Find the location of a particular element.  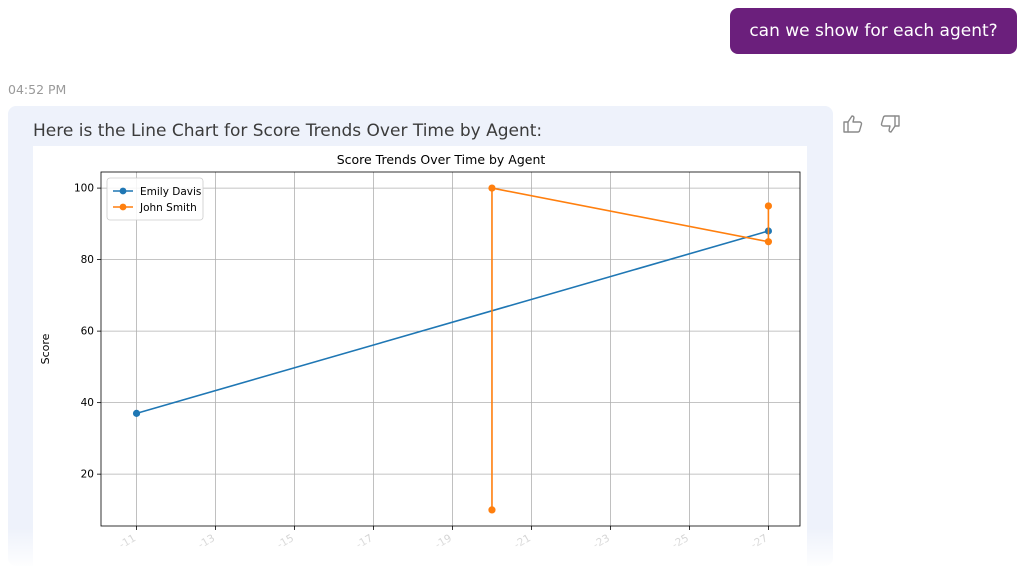

data-point-emily-davis is located at coordinates (136, 413).